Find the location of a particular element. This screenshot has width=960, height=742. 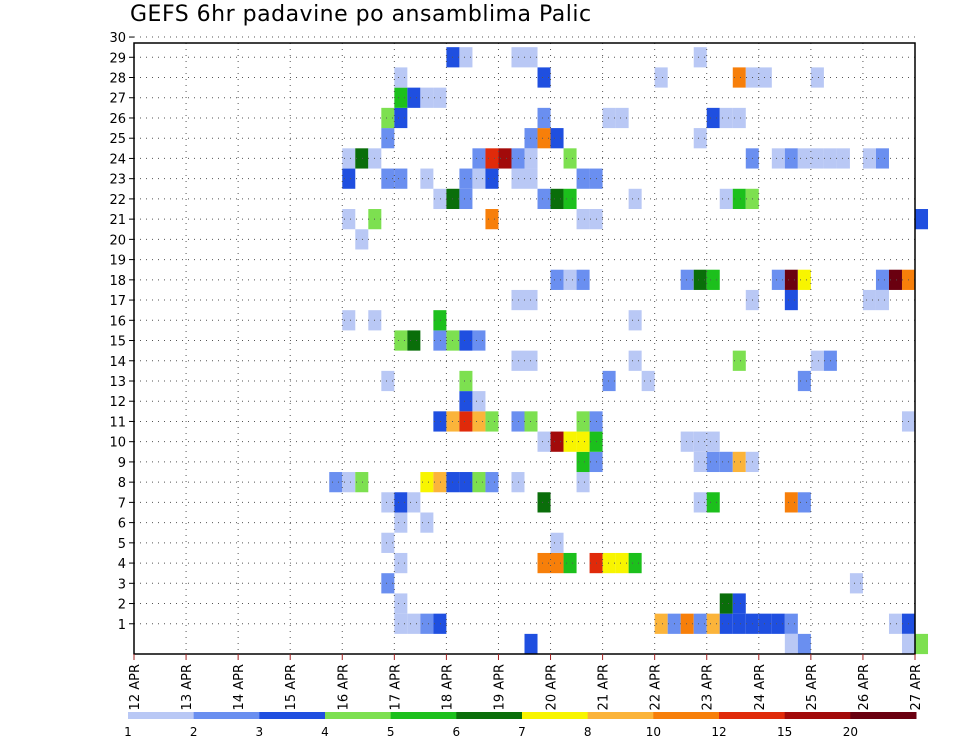

y-tick-label: 14 is located at coordinates (117, 362).